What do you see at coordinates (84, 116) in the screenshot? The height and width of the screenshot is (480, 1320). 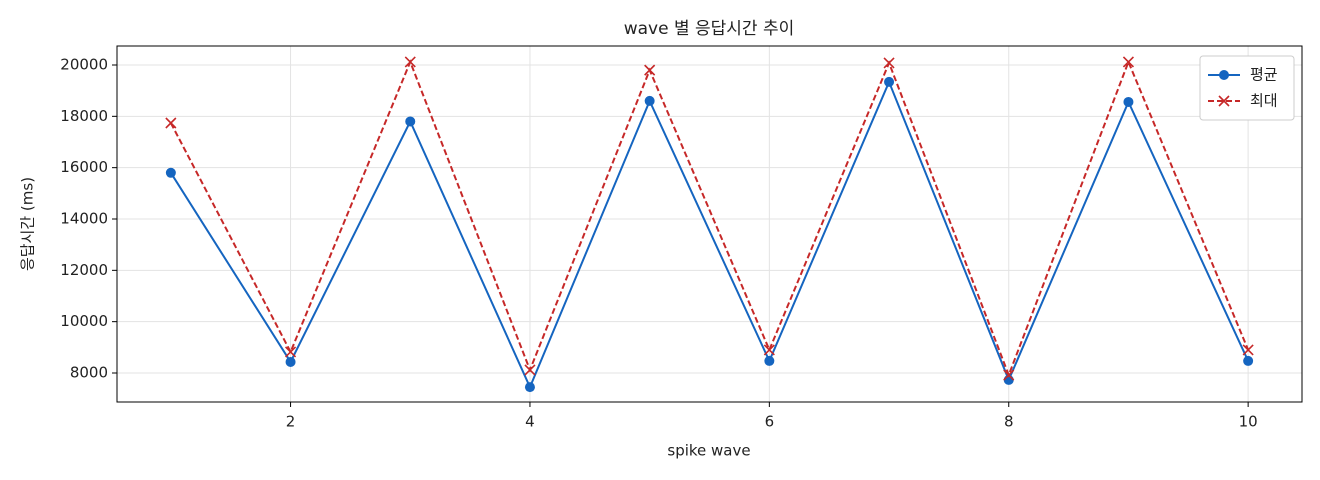 I see `y-tick-label: 18000` at bounding box center [84, 116].